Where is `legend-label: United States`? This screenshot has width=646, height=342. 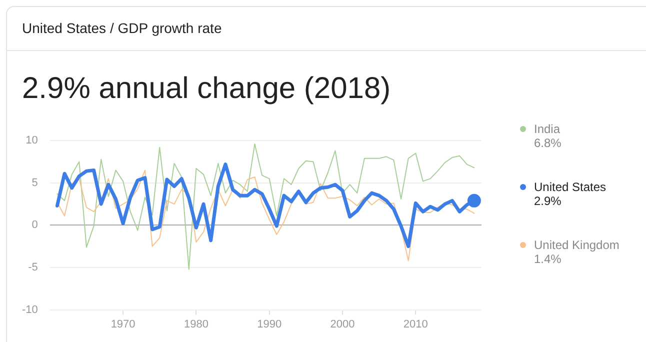 legend-label: United States is located at coordinates (571, 187).